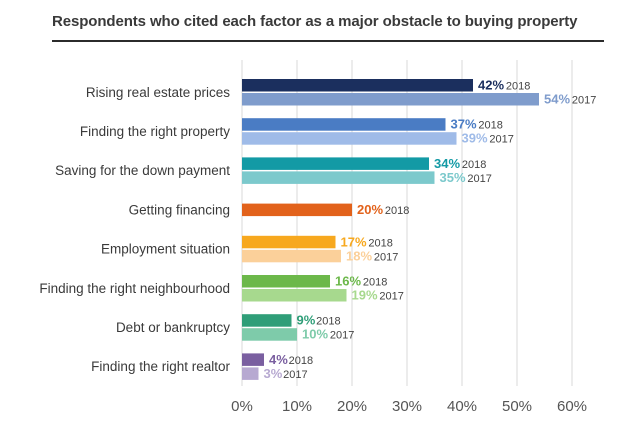 This screenshot has width=640, height=437. What do you see at coordinates (278, 359) in the screenshot?
I see `data-label: 4%` at bounding box center [278, 359].